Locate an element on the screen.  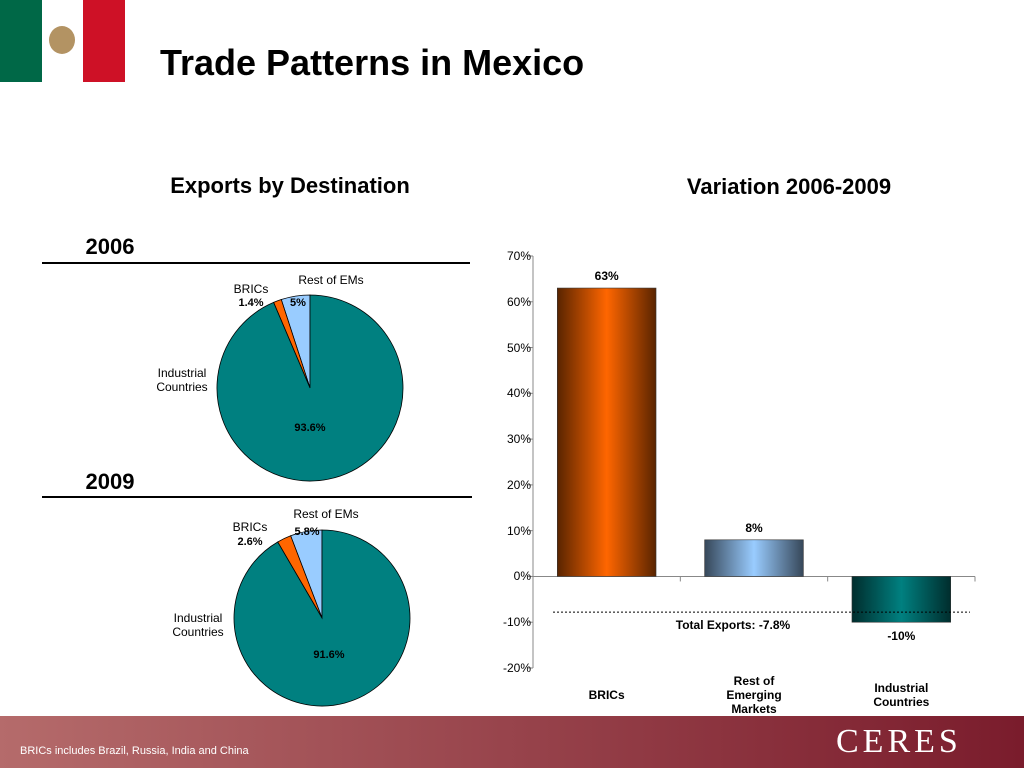
x-tick-label: Industrial Countries is located at coordinates (901, 695).